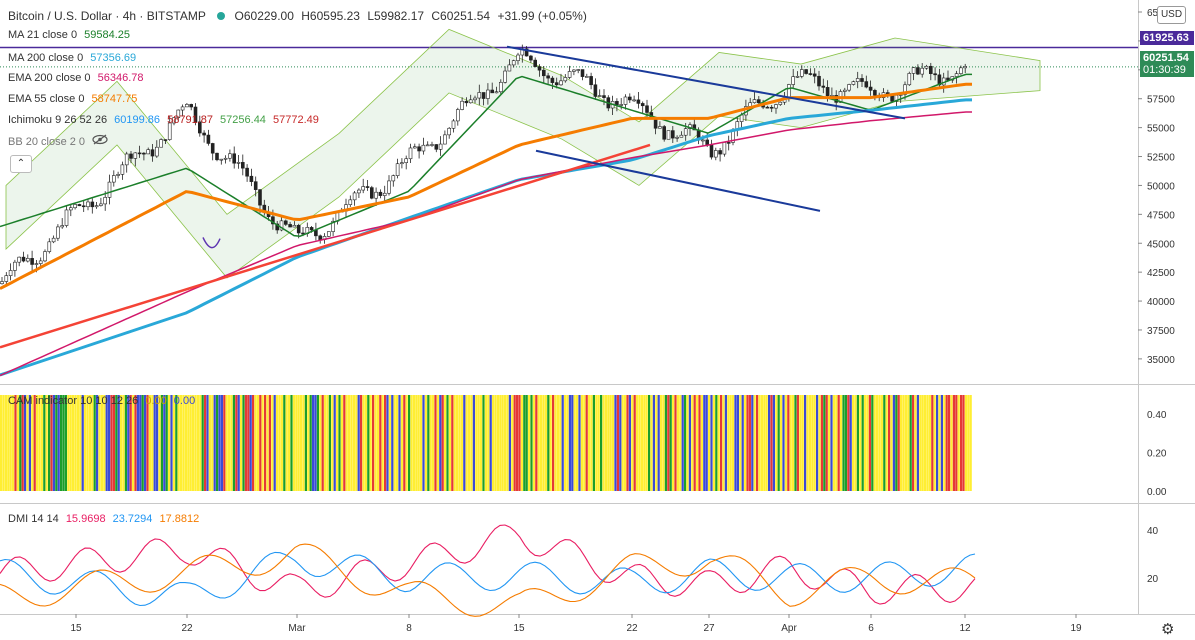  I want to click on collapse-legend-button: ⌃, so click(21, 164).